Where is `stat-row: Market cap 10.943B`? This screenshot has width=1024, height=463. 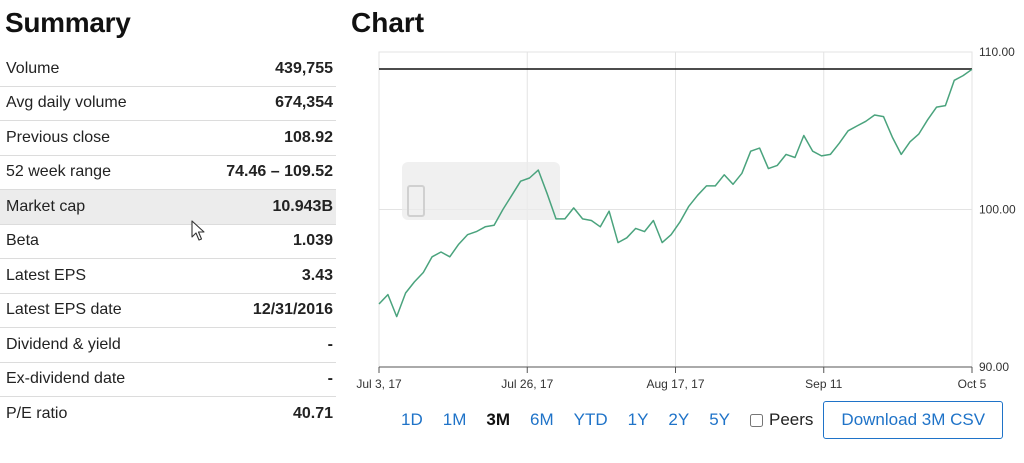 stat-row: Market cap 10.943B is located at coordinates (168, 207).